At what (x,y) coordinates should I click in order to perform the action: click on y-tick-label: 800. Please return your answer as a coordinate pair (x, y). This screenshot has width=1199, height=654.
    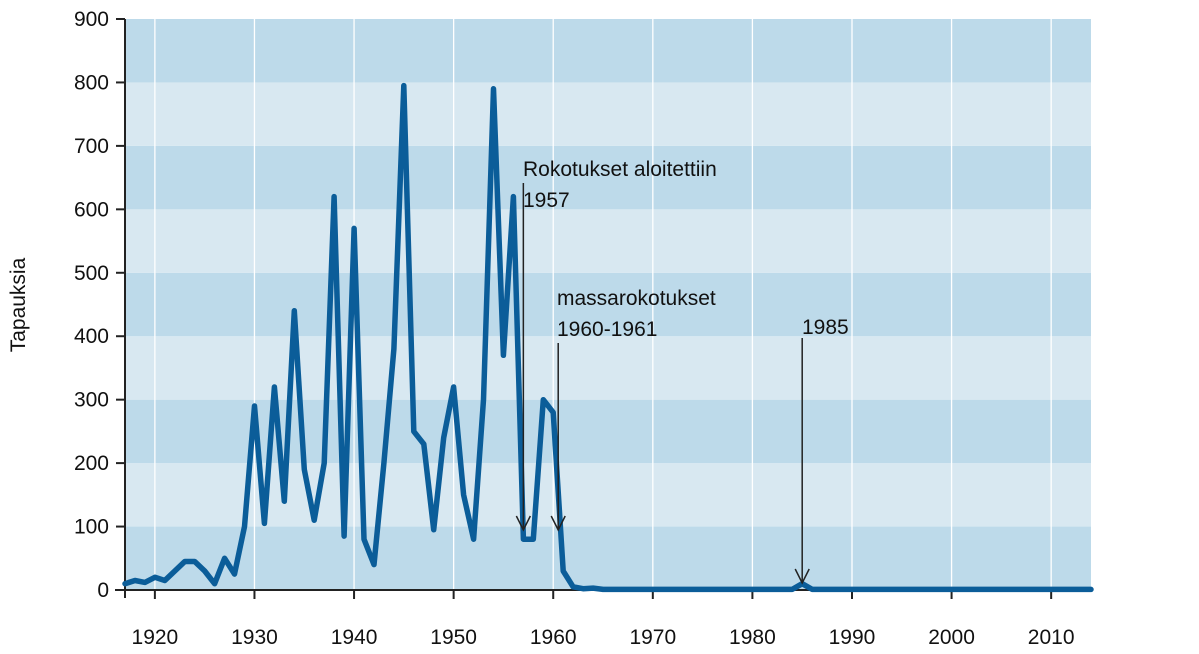
    Looking at the image, I should click on (91, 82).